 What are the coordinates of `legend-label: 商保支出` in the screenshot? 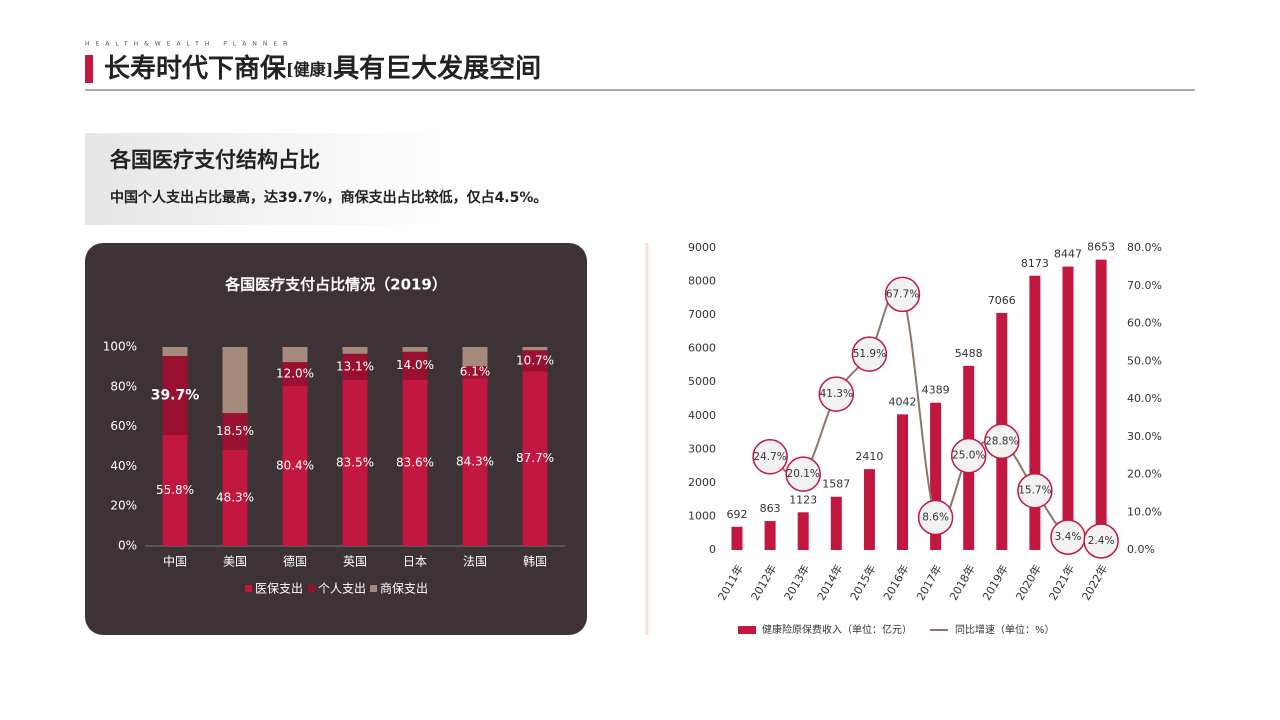 It's located at (404, 588).